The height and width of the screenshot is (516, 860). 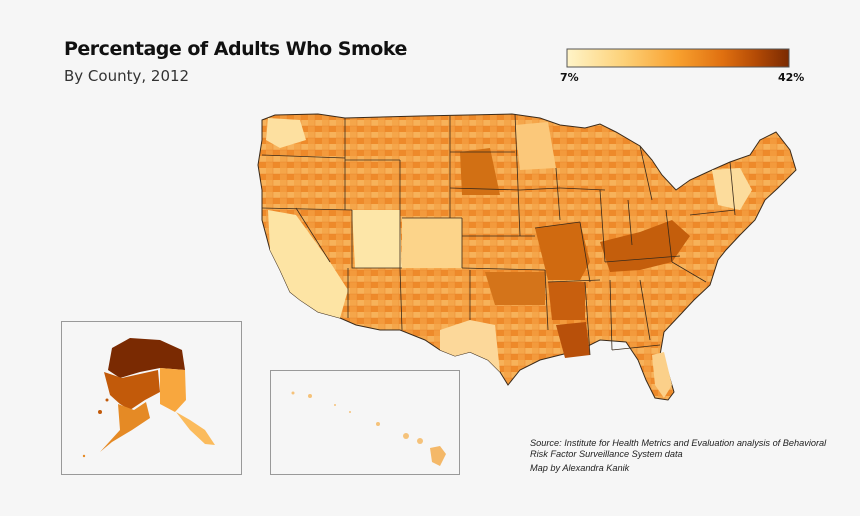 I want to click on legend-gradient-bar, so click(x=678, y=58).